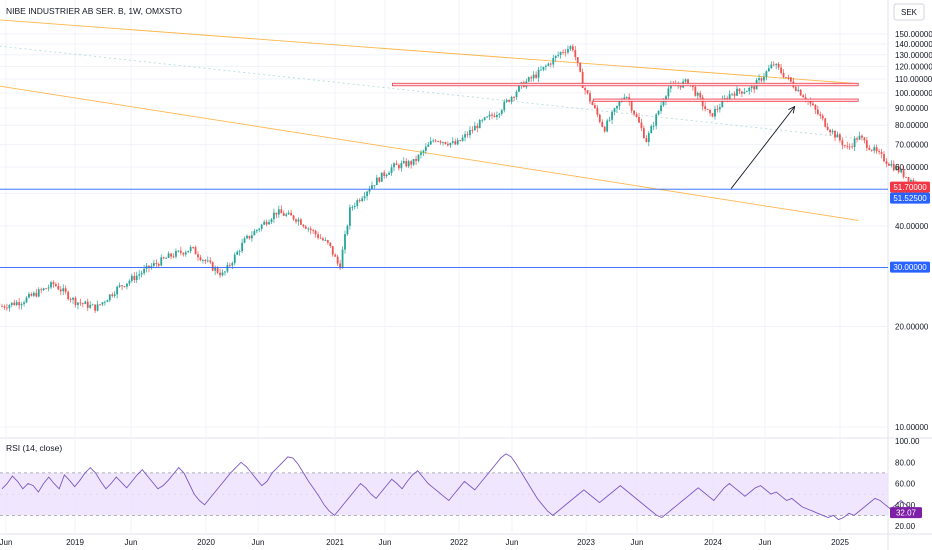 The width and height of the screenshot is (932, 550). I want to click on currency-button: SEK, so click(909, 12).